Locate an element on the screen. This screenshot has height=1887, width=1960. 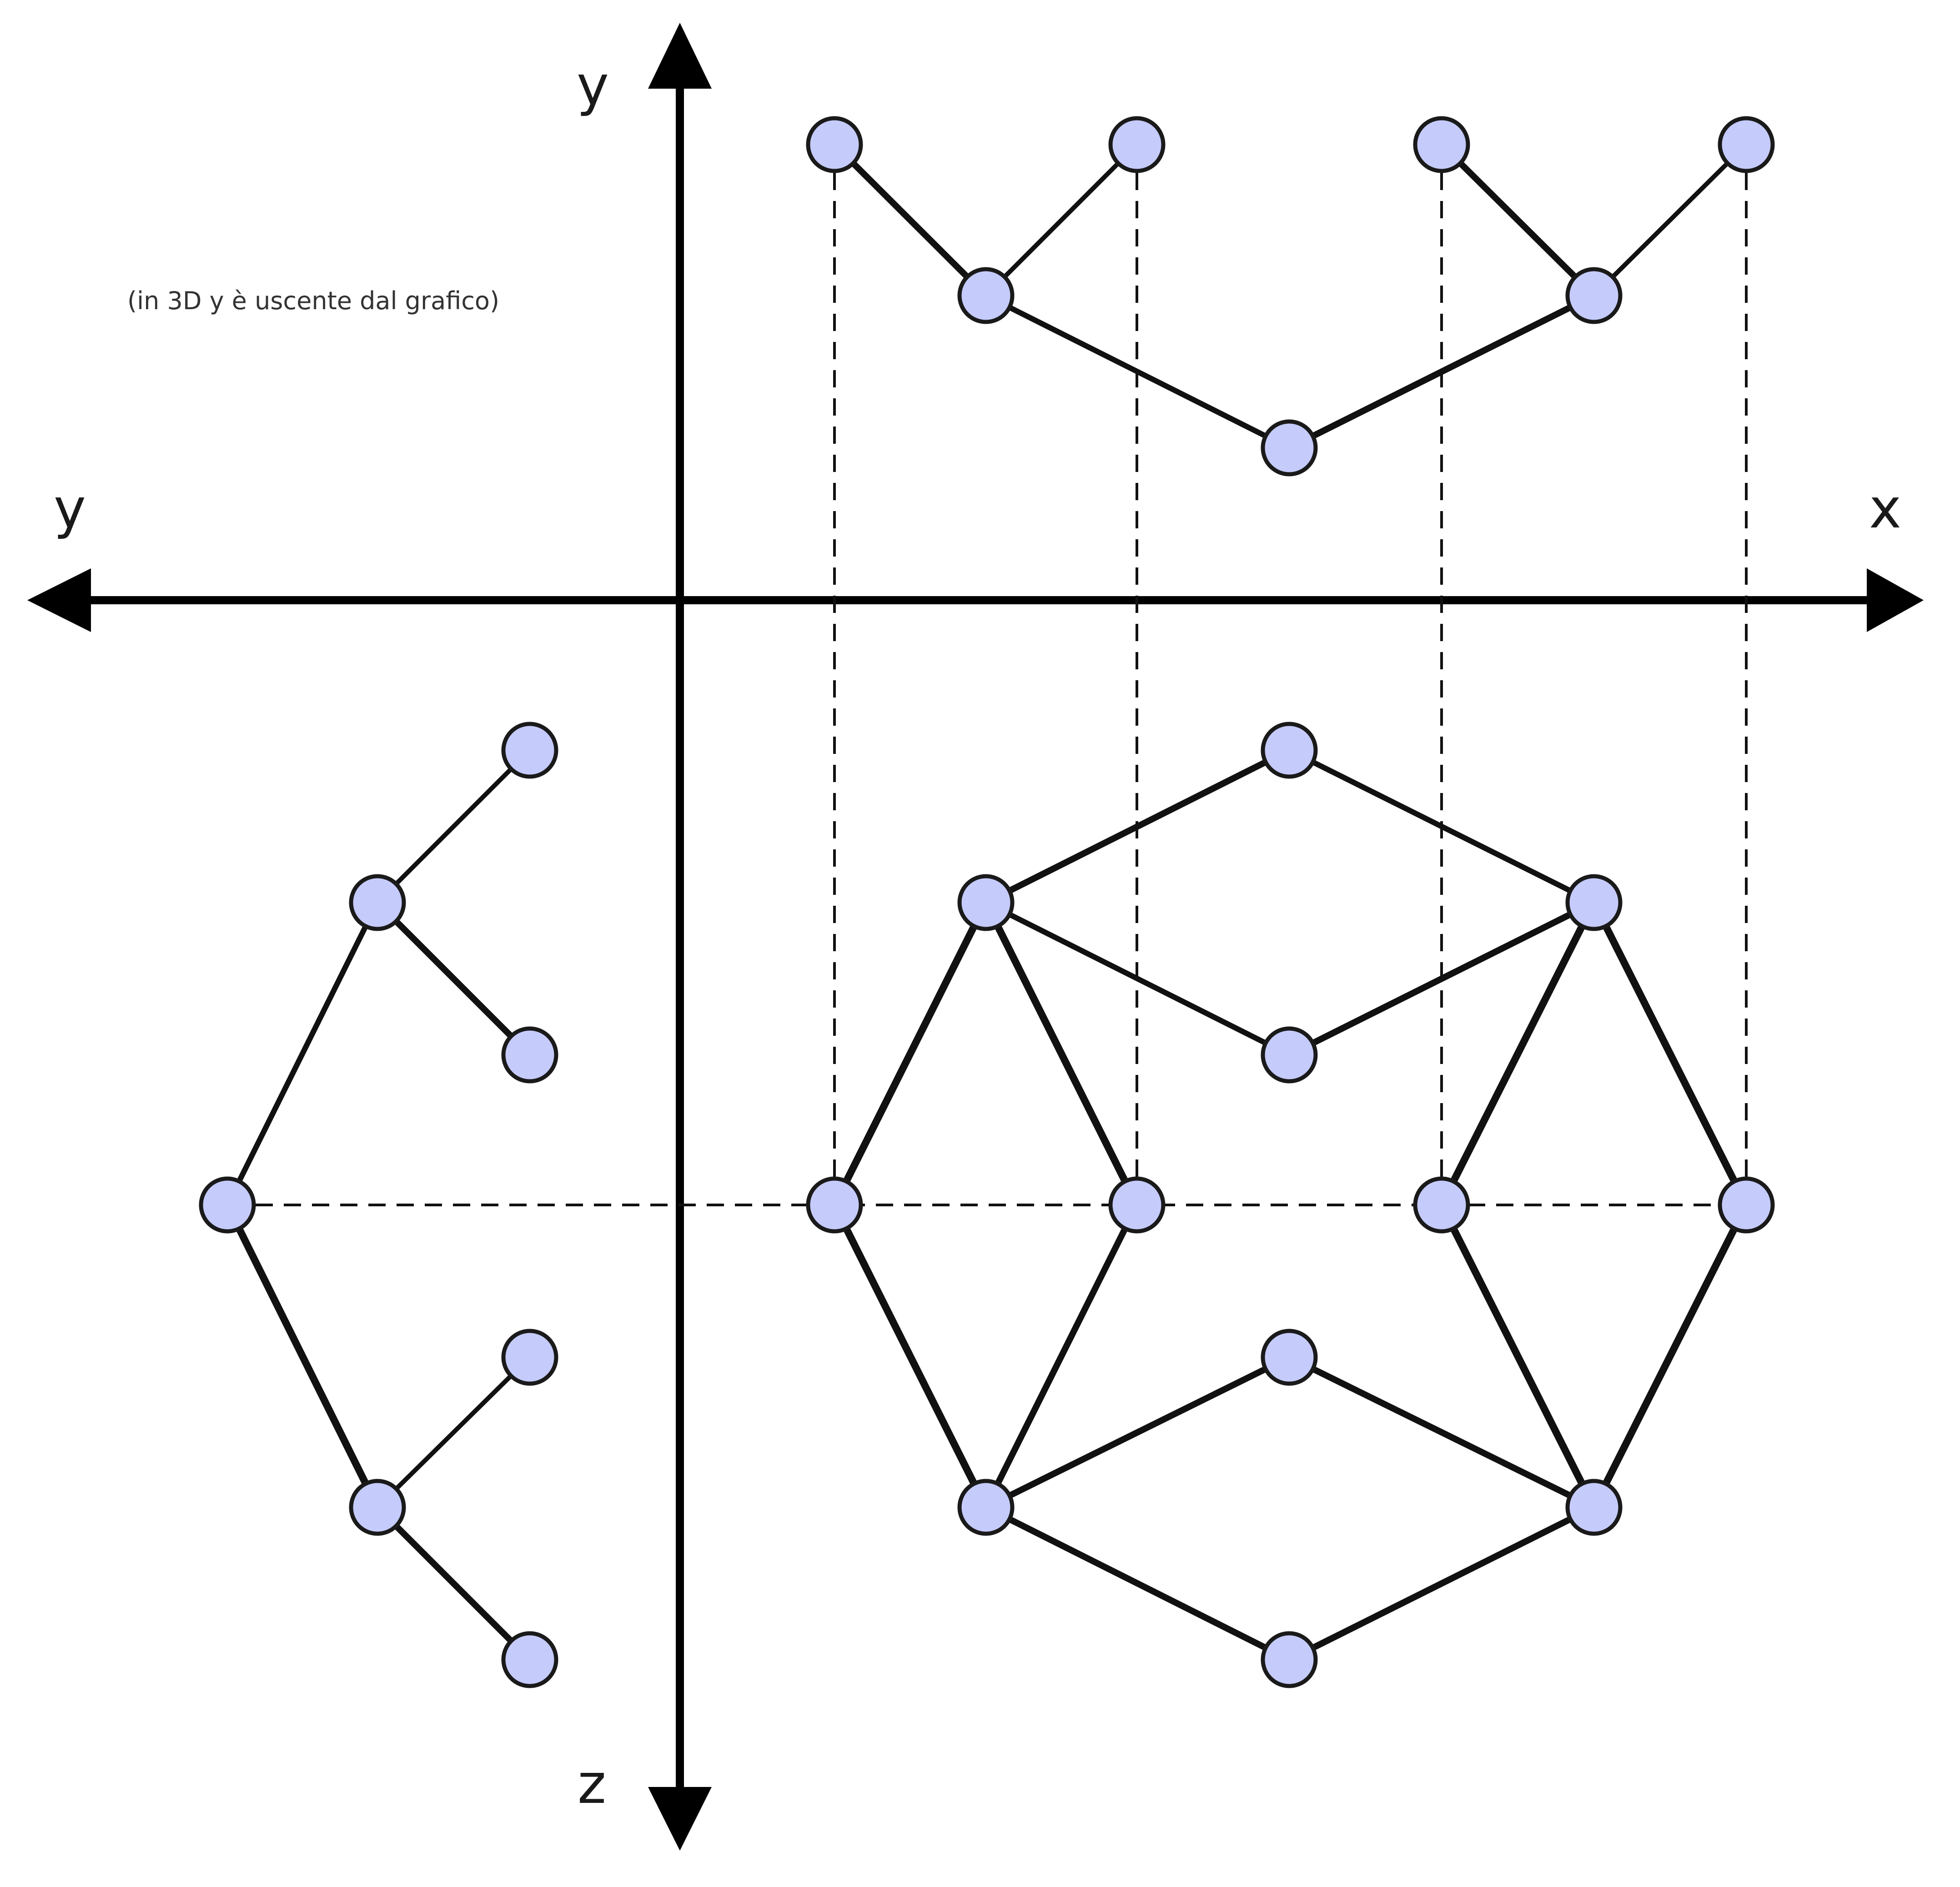
y-axis-left-arrowhead is located at coordinates (59, 600).